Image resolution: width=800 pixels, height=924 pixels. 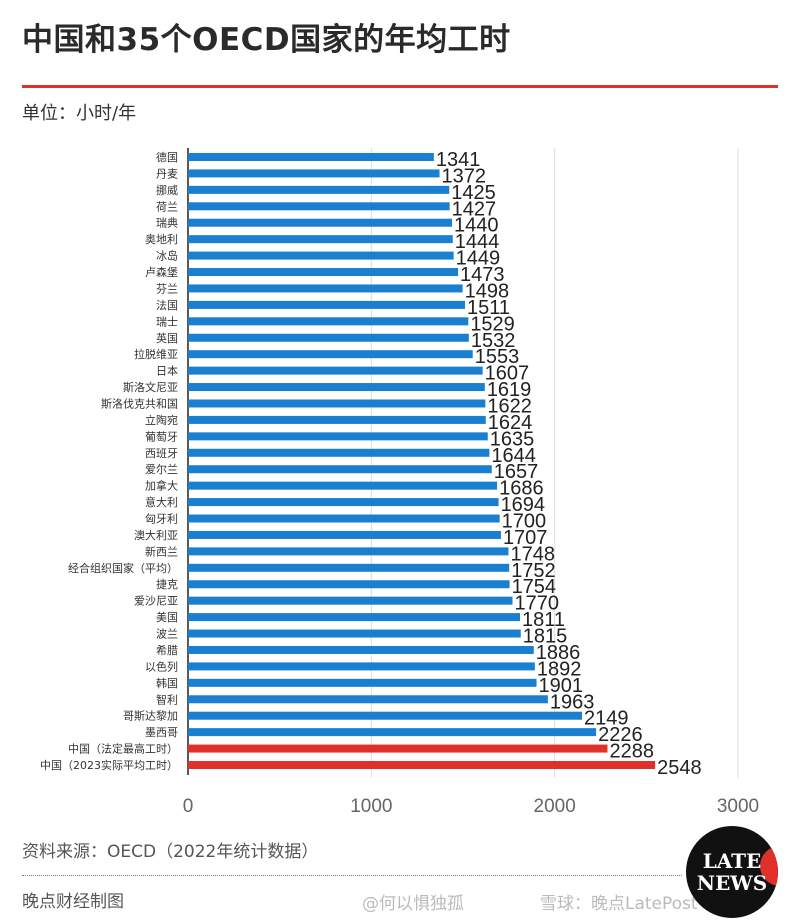 I want to click on value-label: 1440, so click(x=476, y=226).